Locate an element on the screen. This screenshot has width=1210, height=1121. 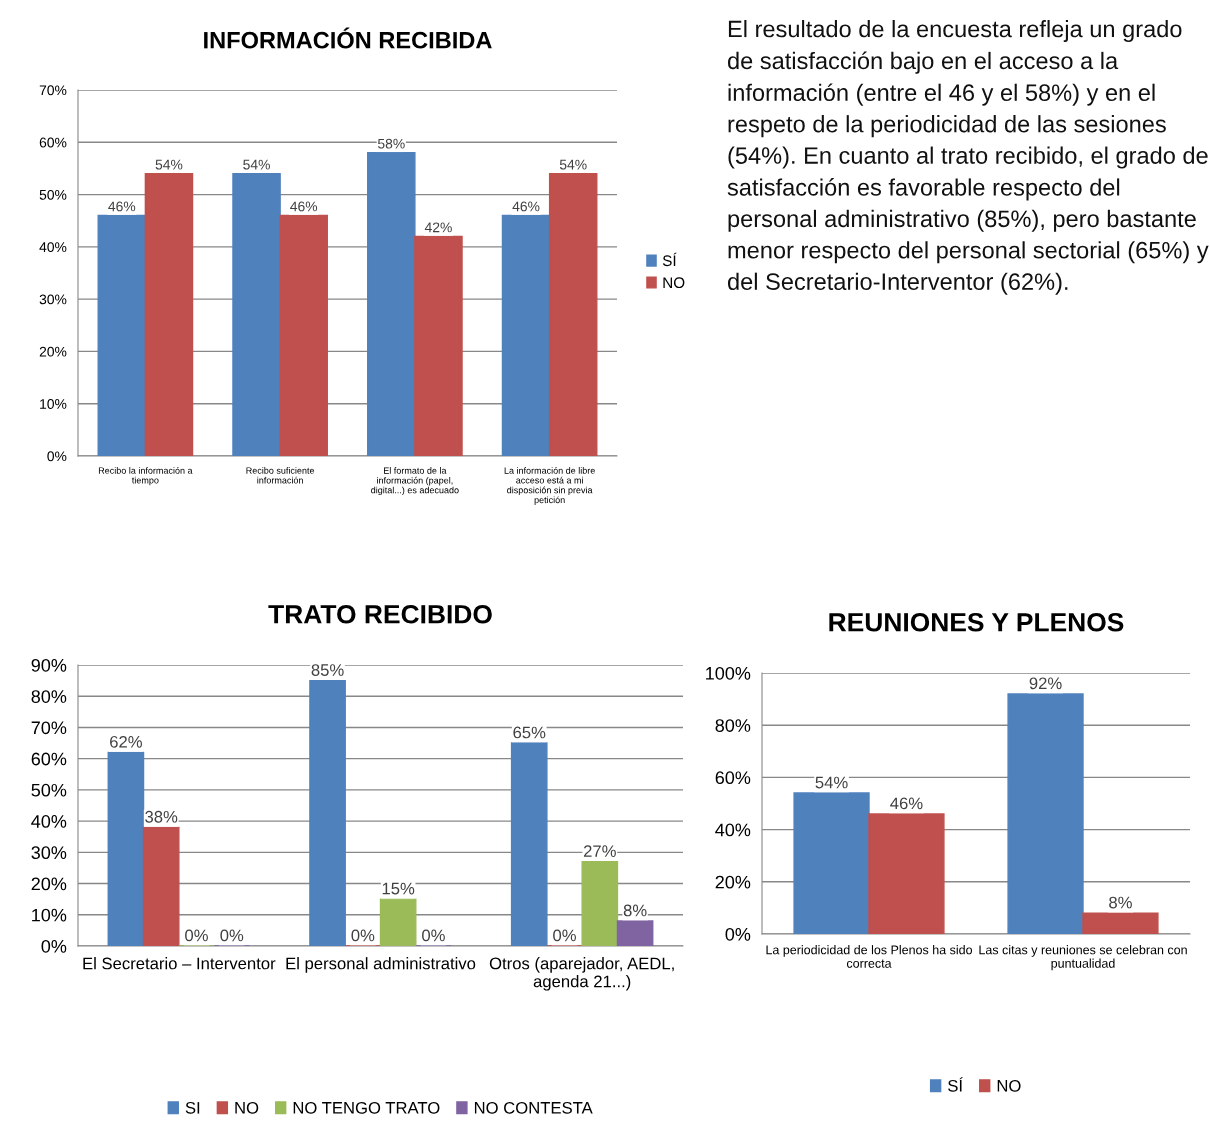
x-tick-label: El Secretario – Interventor is located at coordinates (179, 963).